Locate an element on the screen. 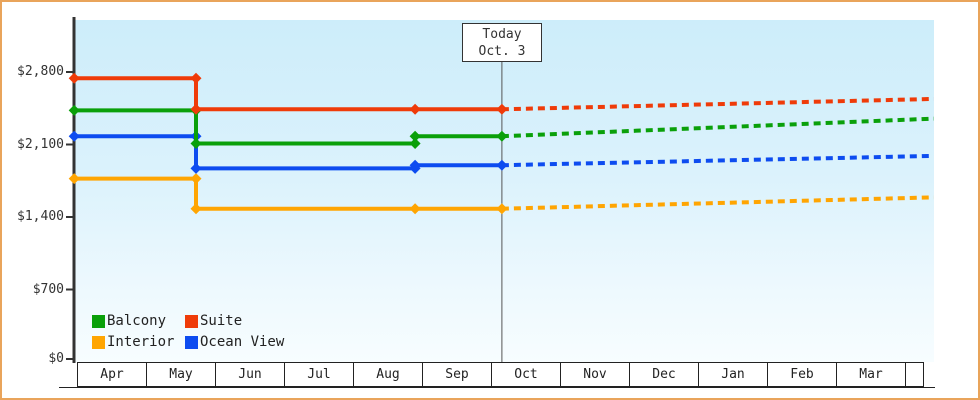 Image resolution: width=980 pixels, height=400 pixels. legend-item-balcony: Balcony is located at coordinates (138, 321).